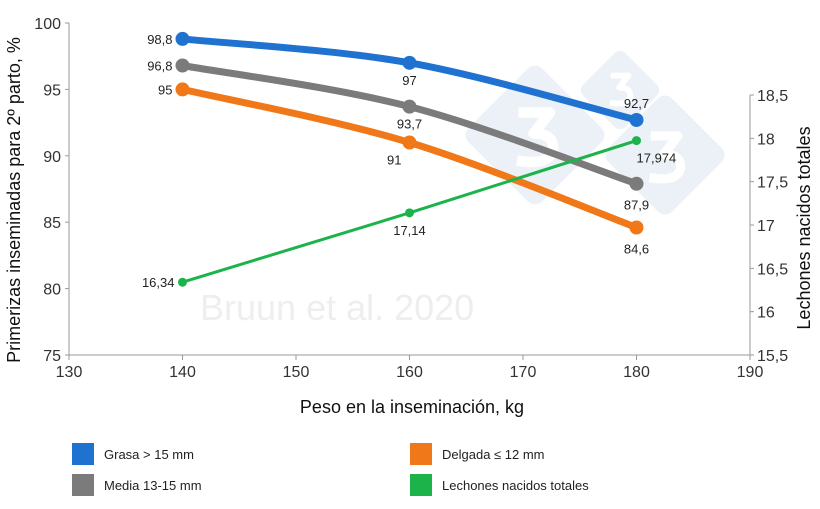 The width and height of the screenshot is (820, 509). I want to click on y2-axis-label: Lechones nacidos totales, so click(804, 227).